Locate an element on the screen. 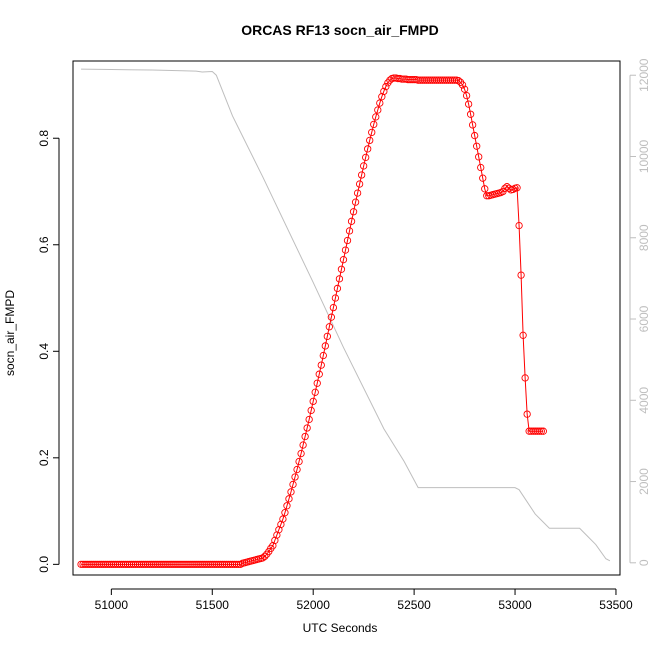  y-axis-left: 0.0 0.2 0.4 0.6 0.8 is located at coordinates (48, 351).